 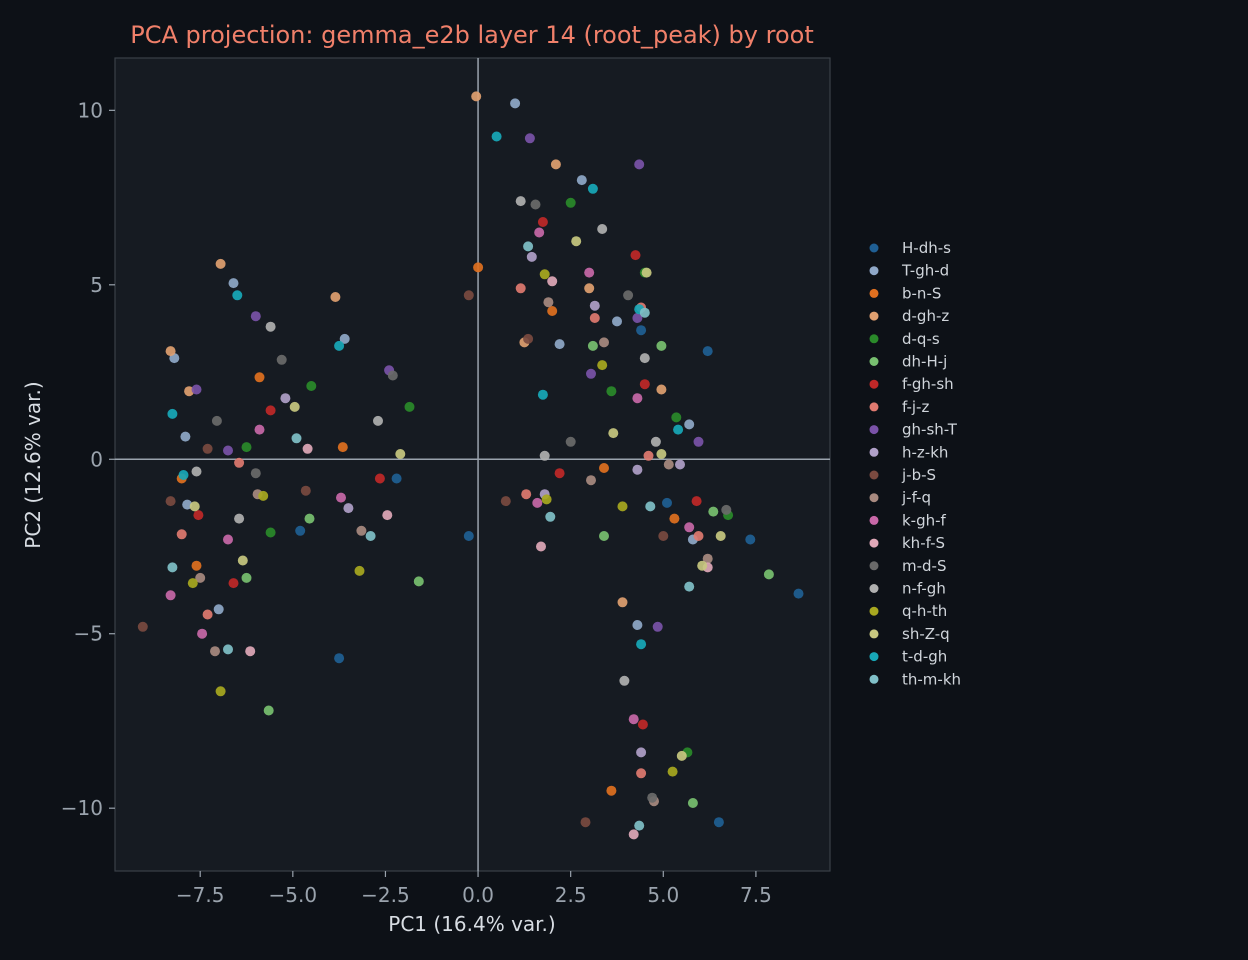 What do you see at coordinates (874, 293) in the screenshot?
I see `legend-marker-b-n-S` at bounding box center [874, 293].